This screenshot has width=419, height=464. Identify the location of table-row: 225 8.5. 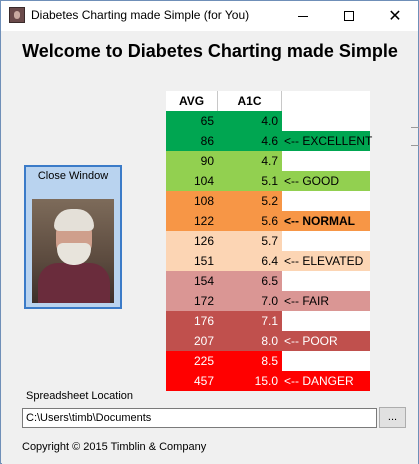
(268, 361).